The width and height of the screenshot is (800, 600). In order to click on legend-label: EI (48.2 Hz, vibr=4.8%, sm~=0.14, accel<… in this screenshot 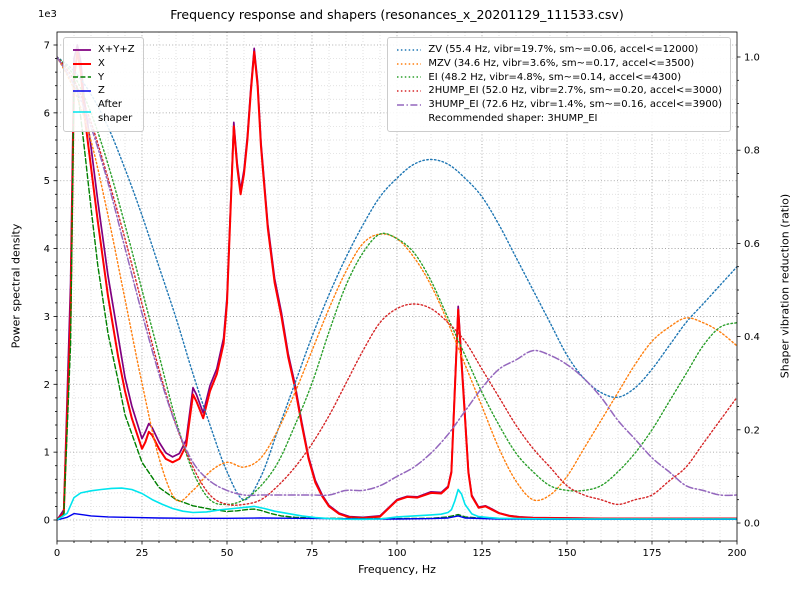, I will do `click(555, 77)`.